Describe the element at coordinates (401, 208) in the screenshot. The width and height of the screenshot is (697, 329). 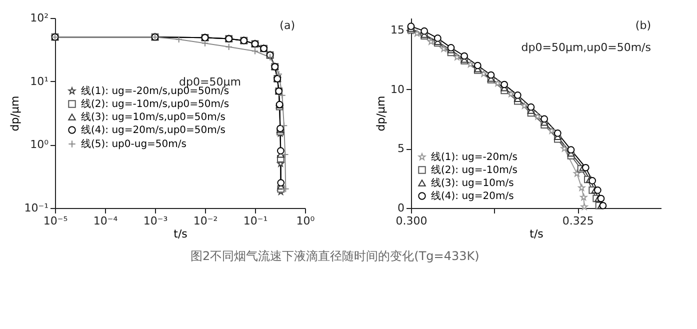
I see `y-tick-label: 0` at that location.